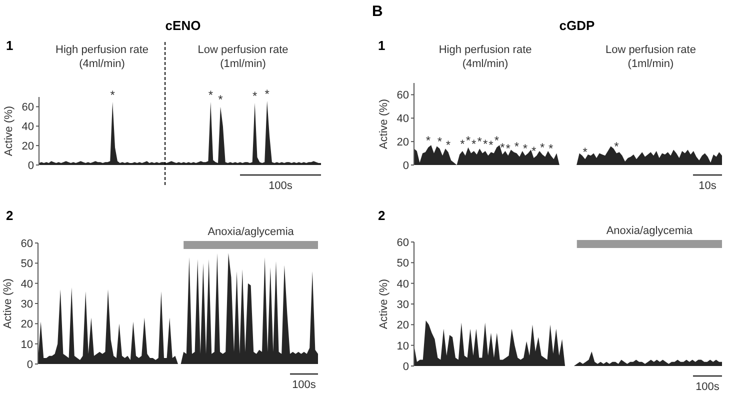  What do you see at coordinates (183, 25) in the screenshot?
I see `chart-title: cENO` at bounding box center [183, 25].